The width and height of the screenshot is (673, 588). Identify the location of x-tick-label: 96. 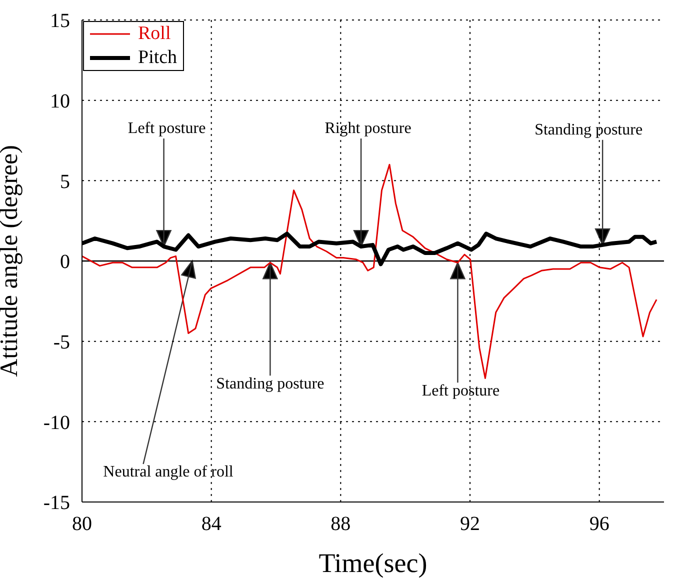
(599, 524).